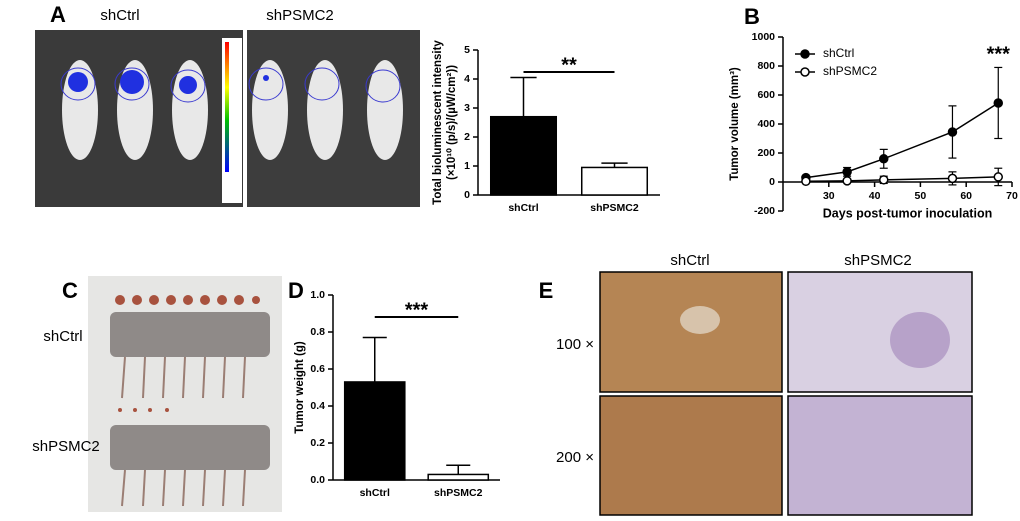 This screenshot has width=1020, height=521. I want to click on y-tick-label: 1.0, so click(317, 295).